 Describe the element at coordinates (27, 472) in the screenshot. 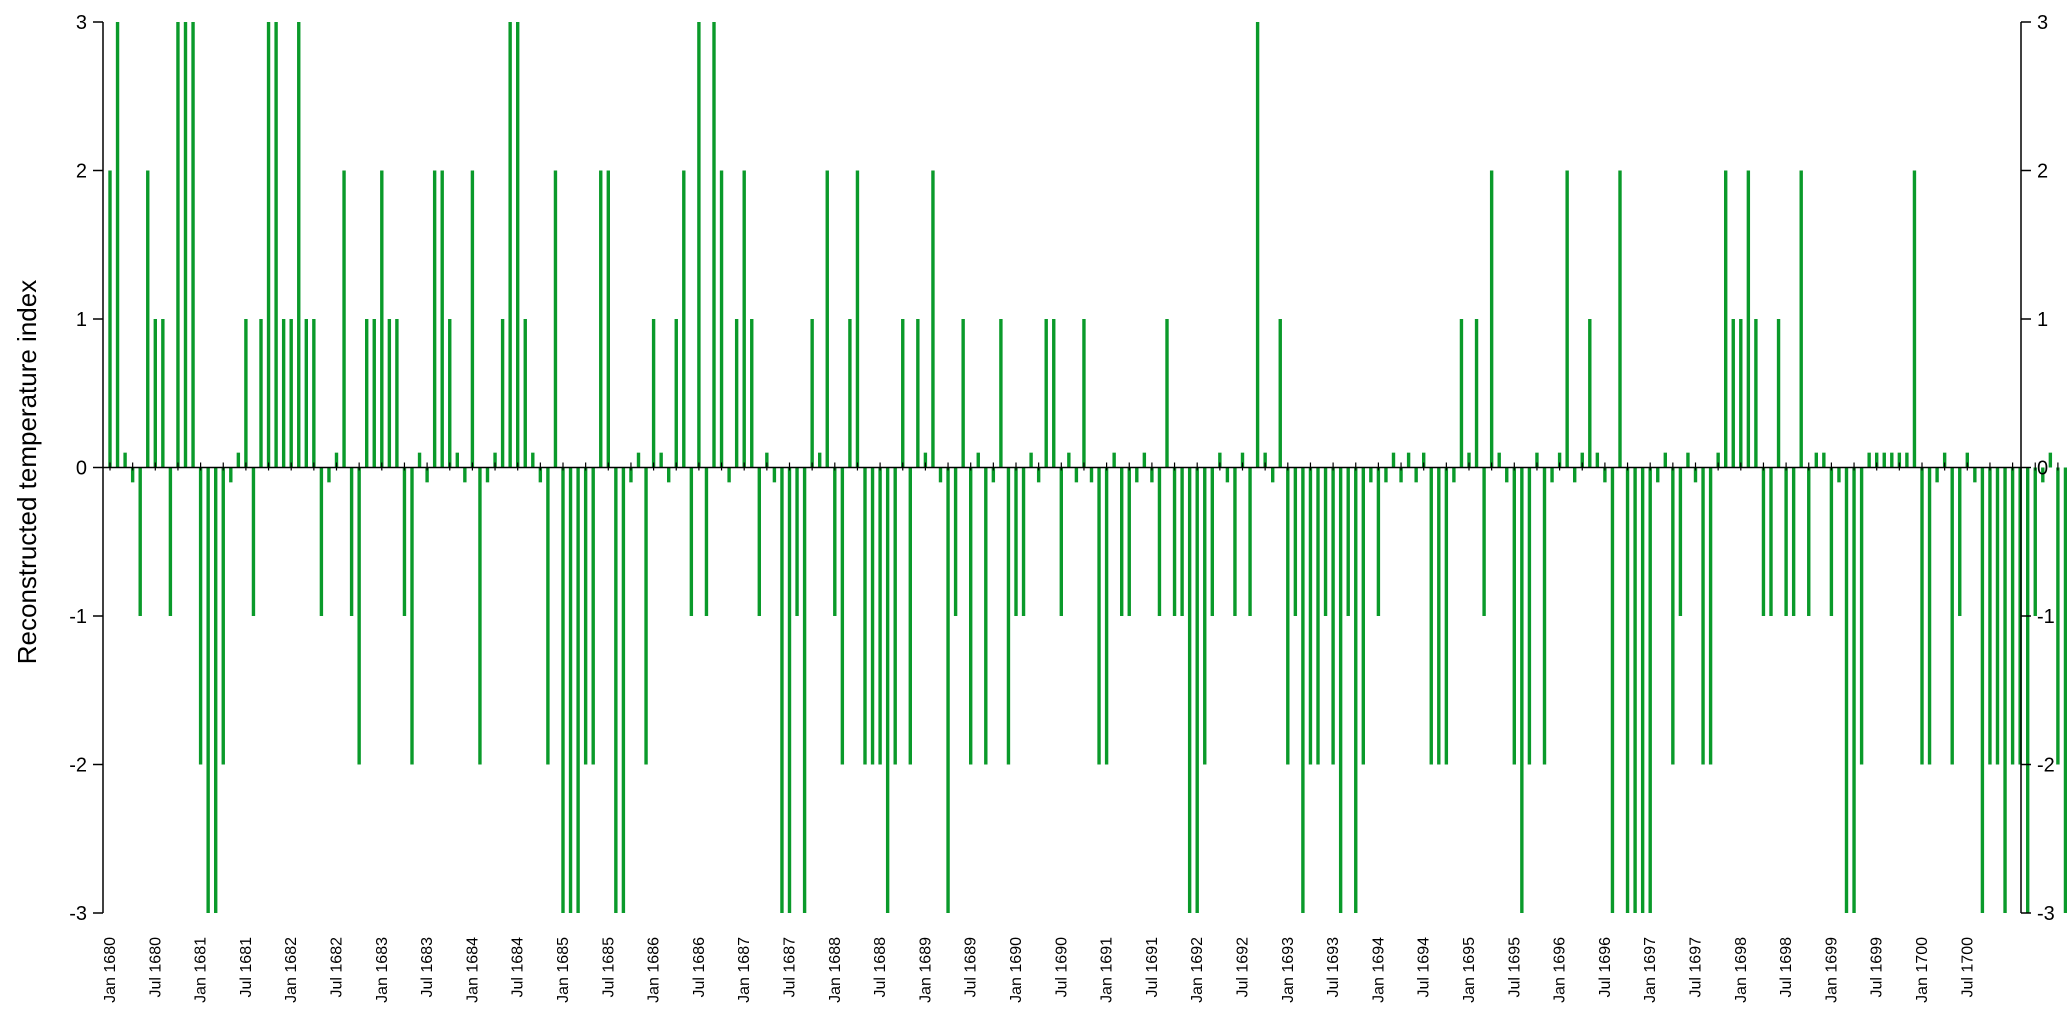

I see `y-axis-title: Reconstructed temperature index` at that location.